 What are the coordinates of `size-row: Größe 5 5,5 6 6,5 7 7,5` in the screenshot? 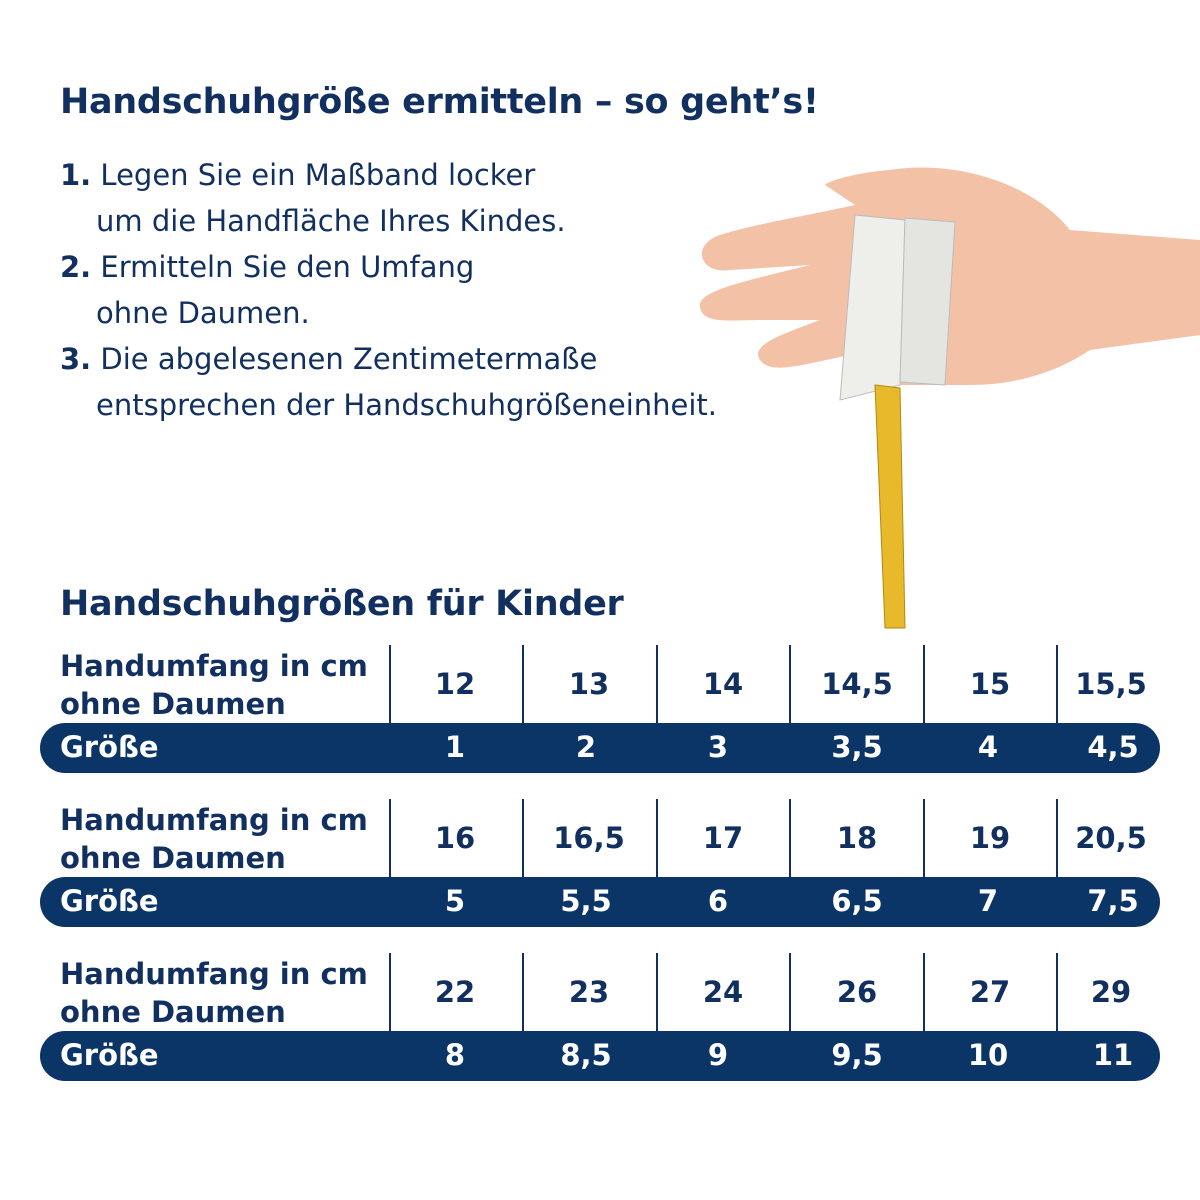 It's located at (600, 902).